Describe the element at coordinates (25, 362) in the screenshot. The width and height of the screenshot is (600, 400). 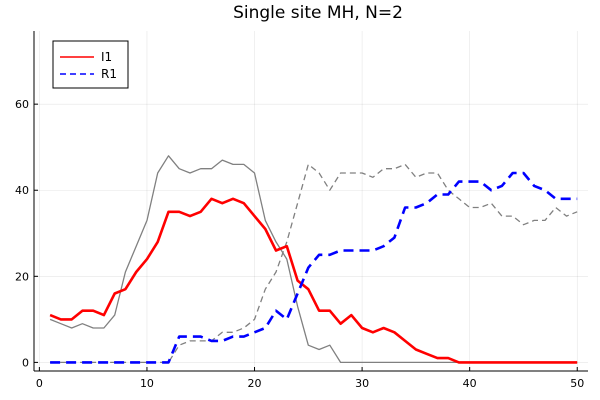
I see `y-tick-label: 0` at that location.